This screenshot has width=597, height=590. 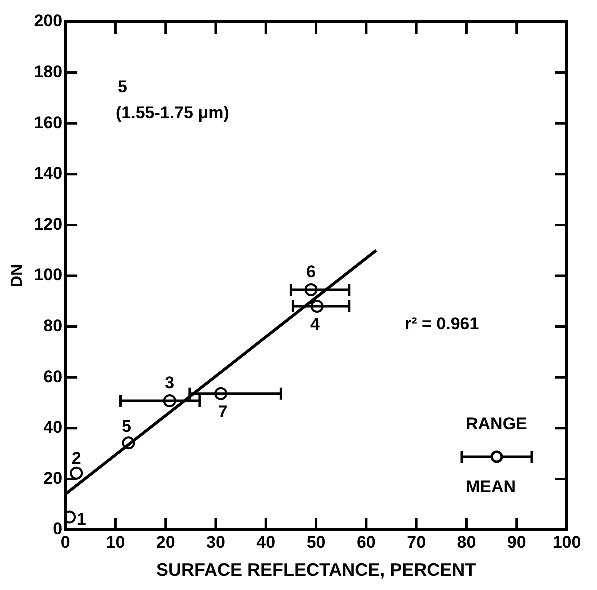 I want to click on annotation: r² = 0.961, so click(x=442, y=324).